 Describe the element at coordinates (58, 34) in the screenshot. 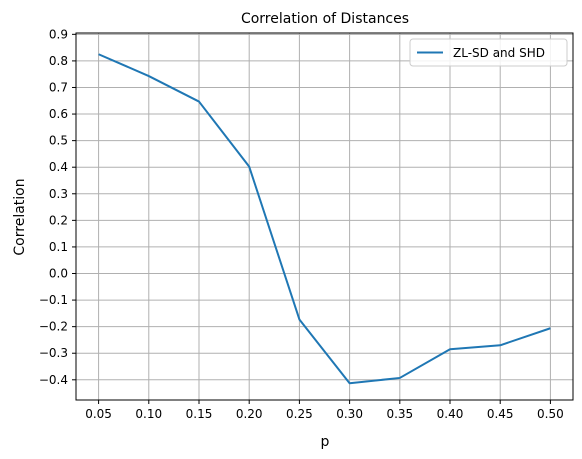

I see `y-tick-label: 0.9` at that location.